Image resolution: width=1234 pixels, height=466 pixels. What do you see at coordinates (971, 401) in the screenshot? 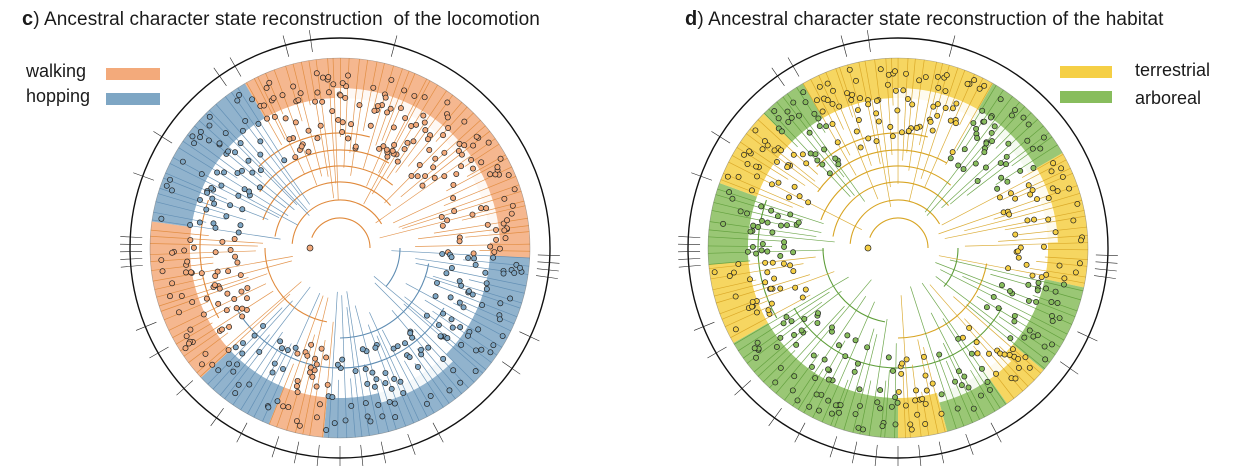
I see `state-sector-arboreal` at bounding box center [971, 401].